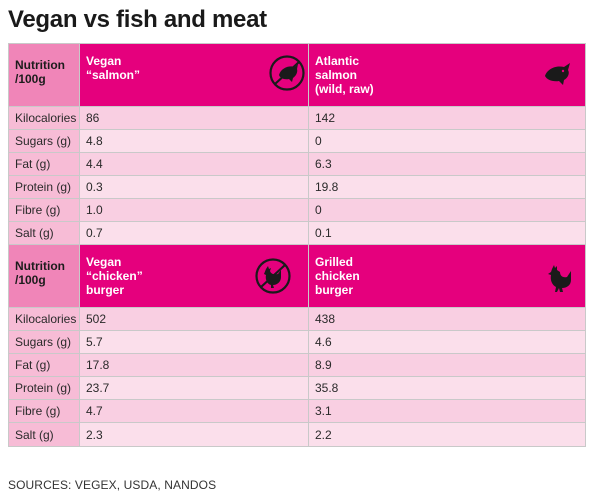 The image size is (600, 496). What do you see at coordinates (287, 74) in the screenshot?
I see `crossed-out-fish-icon` at bounding box center [287, 74].